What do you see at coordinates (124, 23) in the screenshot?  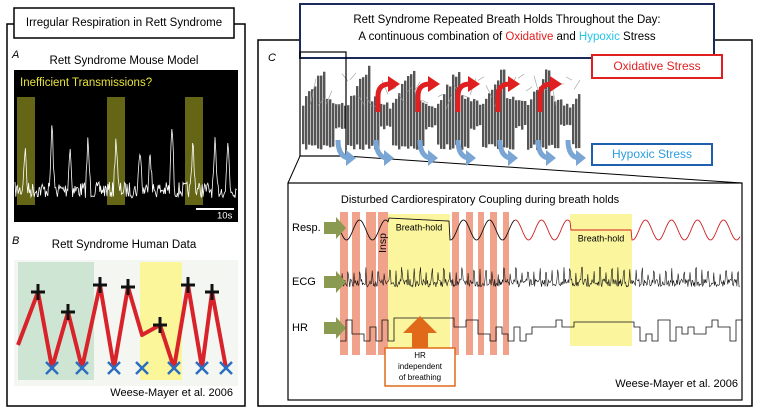 I see `left-title-box` at bounding box center [124, 23].